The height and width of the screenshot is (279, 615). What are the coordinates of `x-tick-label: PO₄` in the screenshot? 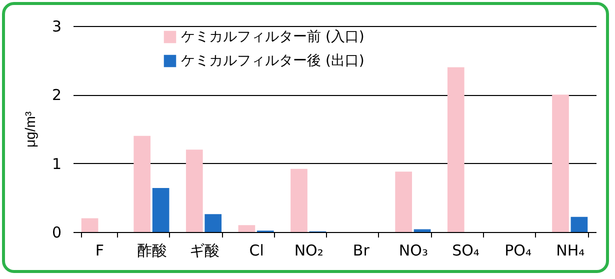 It's located at (518, 251).